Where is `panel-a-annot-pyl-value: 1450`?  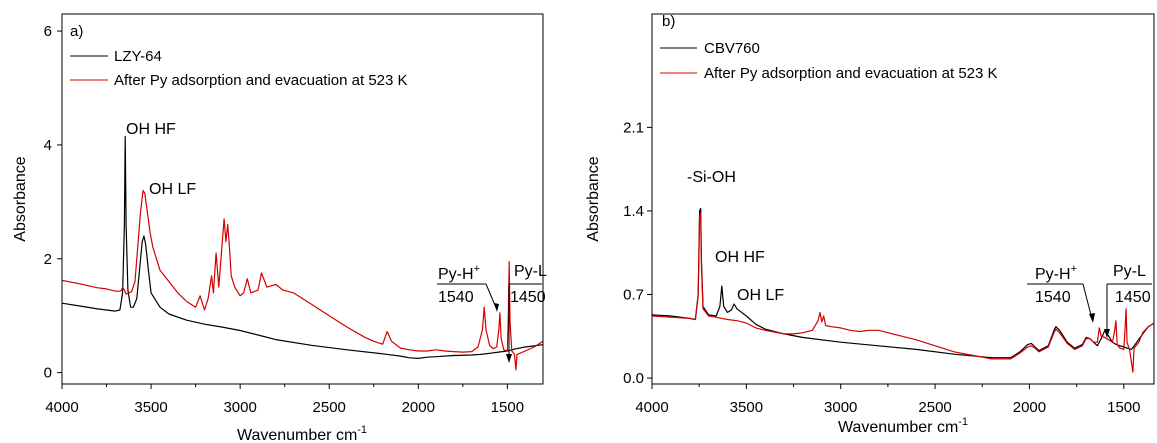
panel-a-annot-pyl-value: 1450 is located at coordinates (528, 297).